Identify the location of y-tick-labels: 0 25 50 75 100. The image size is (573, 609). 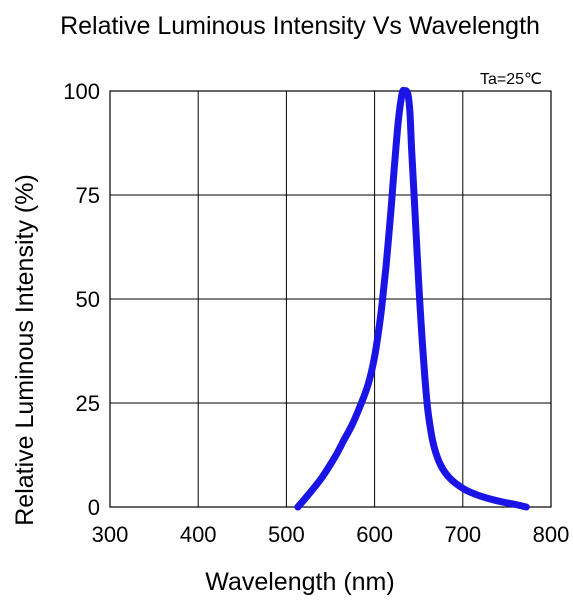
(81, 299).